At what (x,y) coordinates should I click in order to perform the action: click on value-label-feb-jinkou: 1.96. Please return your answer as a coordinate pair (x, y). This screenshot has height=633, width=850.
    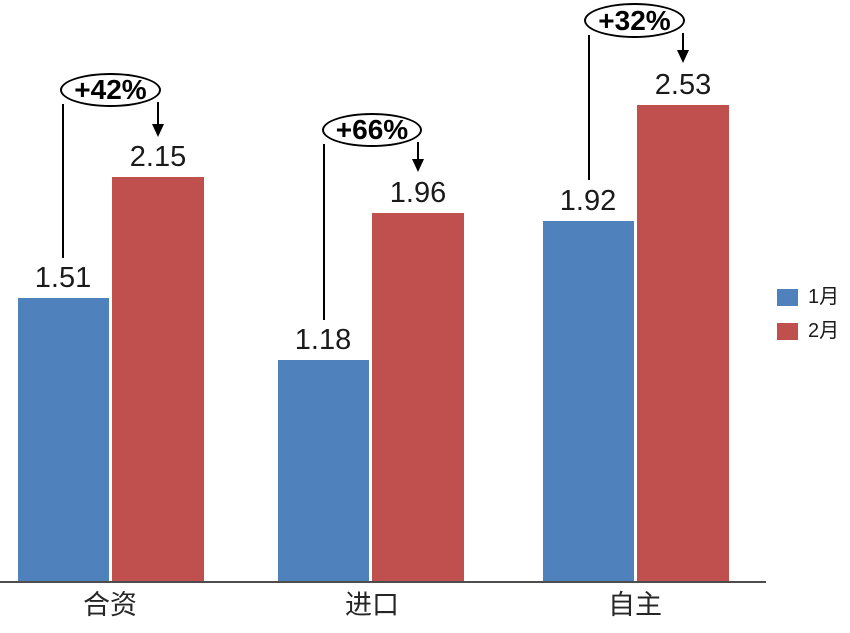
    Looking at the image, I should click on (418, 193).